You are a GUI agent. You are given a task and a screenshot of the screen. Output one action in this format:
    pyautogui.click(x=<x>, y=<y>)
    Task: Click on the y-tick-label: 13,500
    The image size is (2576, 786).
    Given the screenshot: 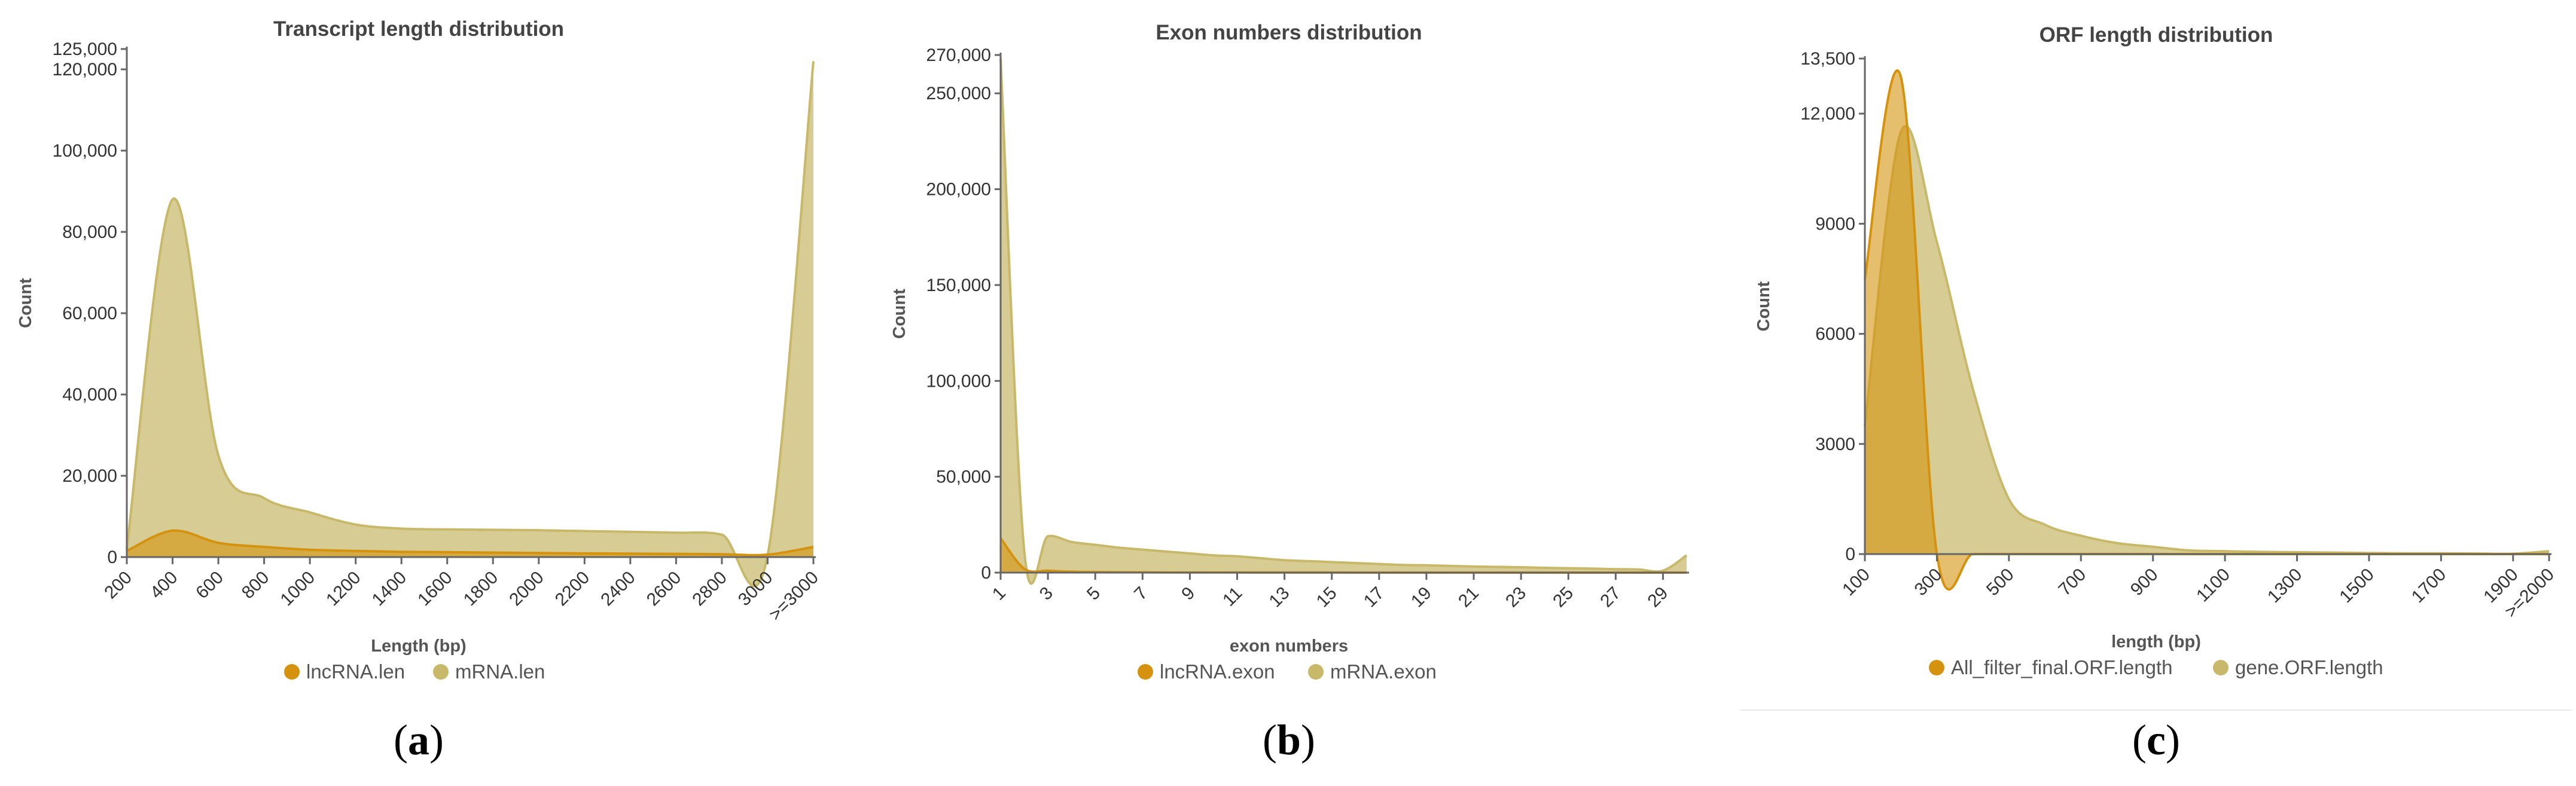 What is the action you would take?
    pyautogui.click(x=1828, y=59)
    